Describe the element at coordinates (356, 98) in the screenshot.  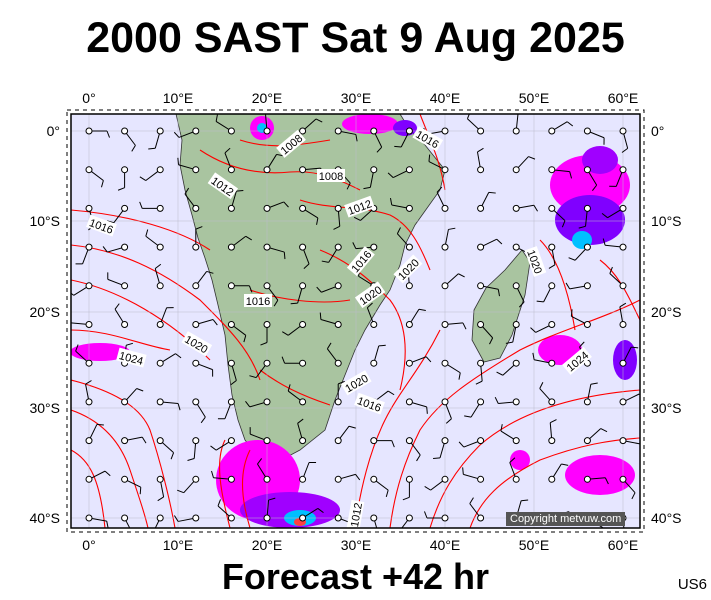
I see `lon-label-top: 30°E` at that location.